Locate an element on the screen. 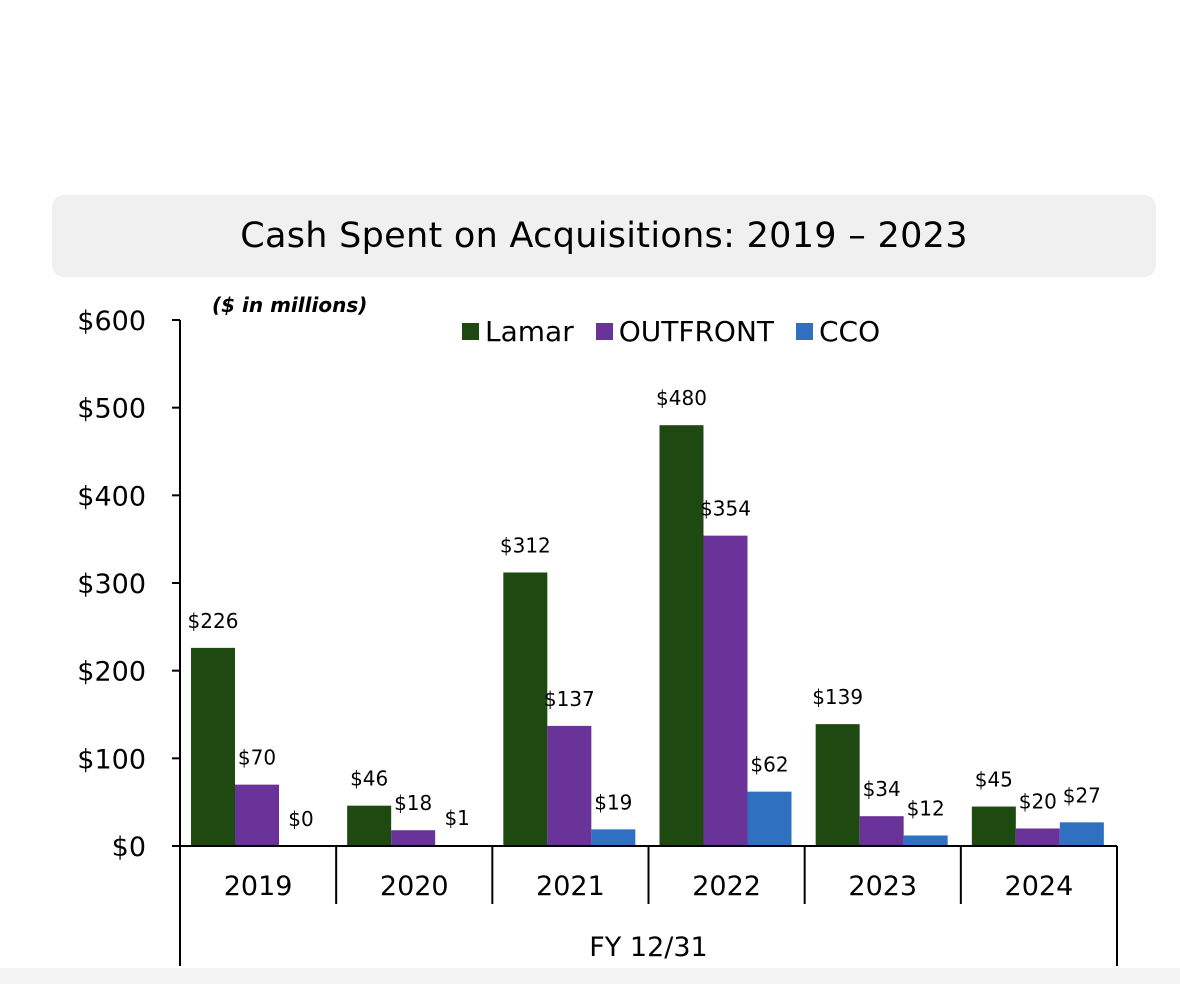 This screenshot has width=1180, height=984. data-label: $19 is located at coordinates (613, 802).